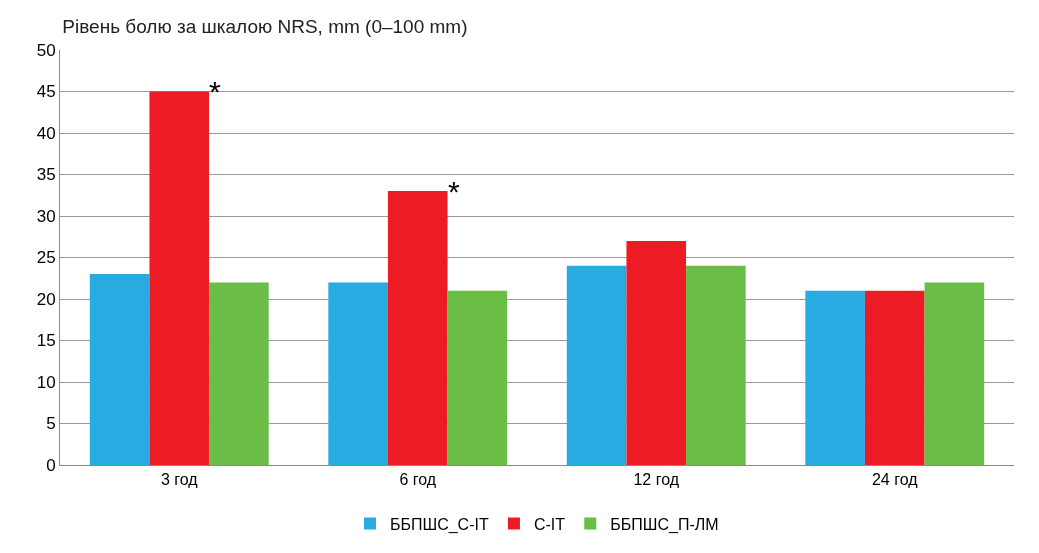  What do you see at coordinates (46, 175) in the screenshot?
I see `y-tick-label: 35` at bounding box center [46, 175].